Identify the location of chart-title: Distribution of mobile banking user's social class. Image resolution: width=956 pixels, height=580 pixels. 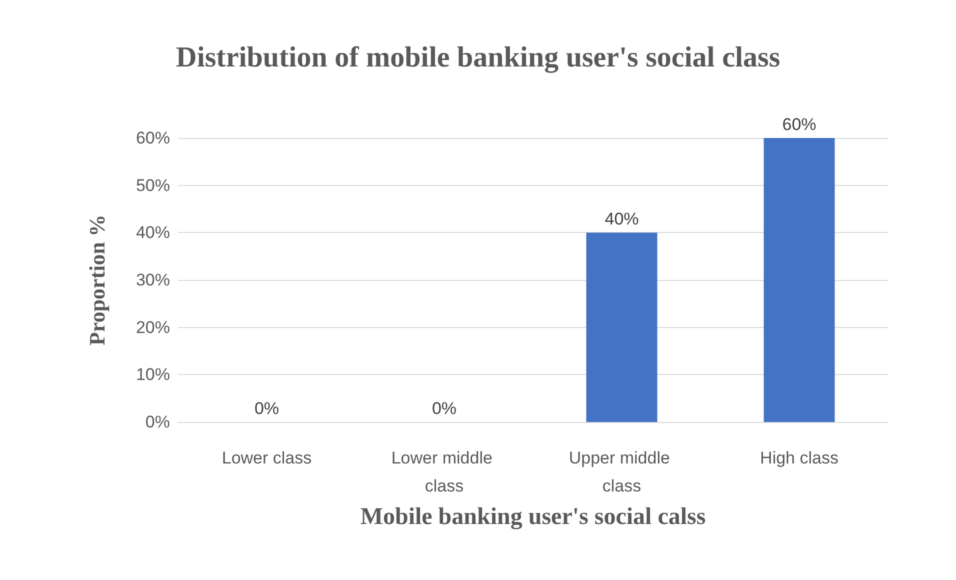
(478, 58).